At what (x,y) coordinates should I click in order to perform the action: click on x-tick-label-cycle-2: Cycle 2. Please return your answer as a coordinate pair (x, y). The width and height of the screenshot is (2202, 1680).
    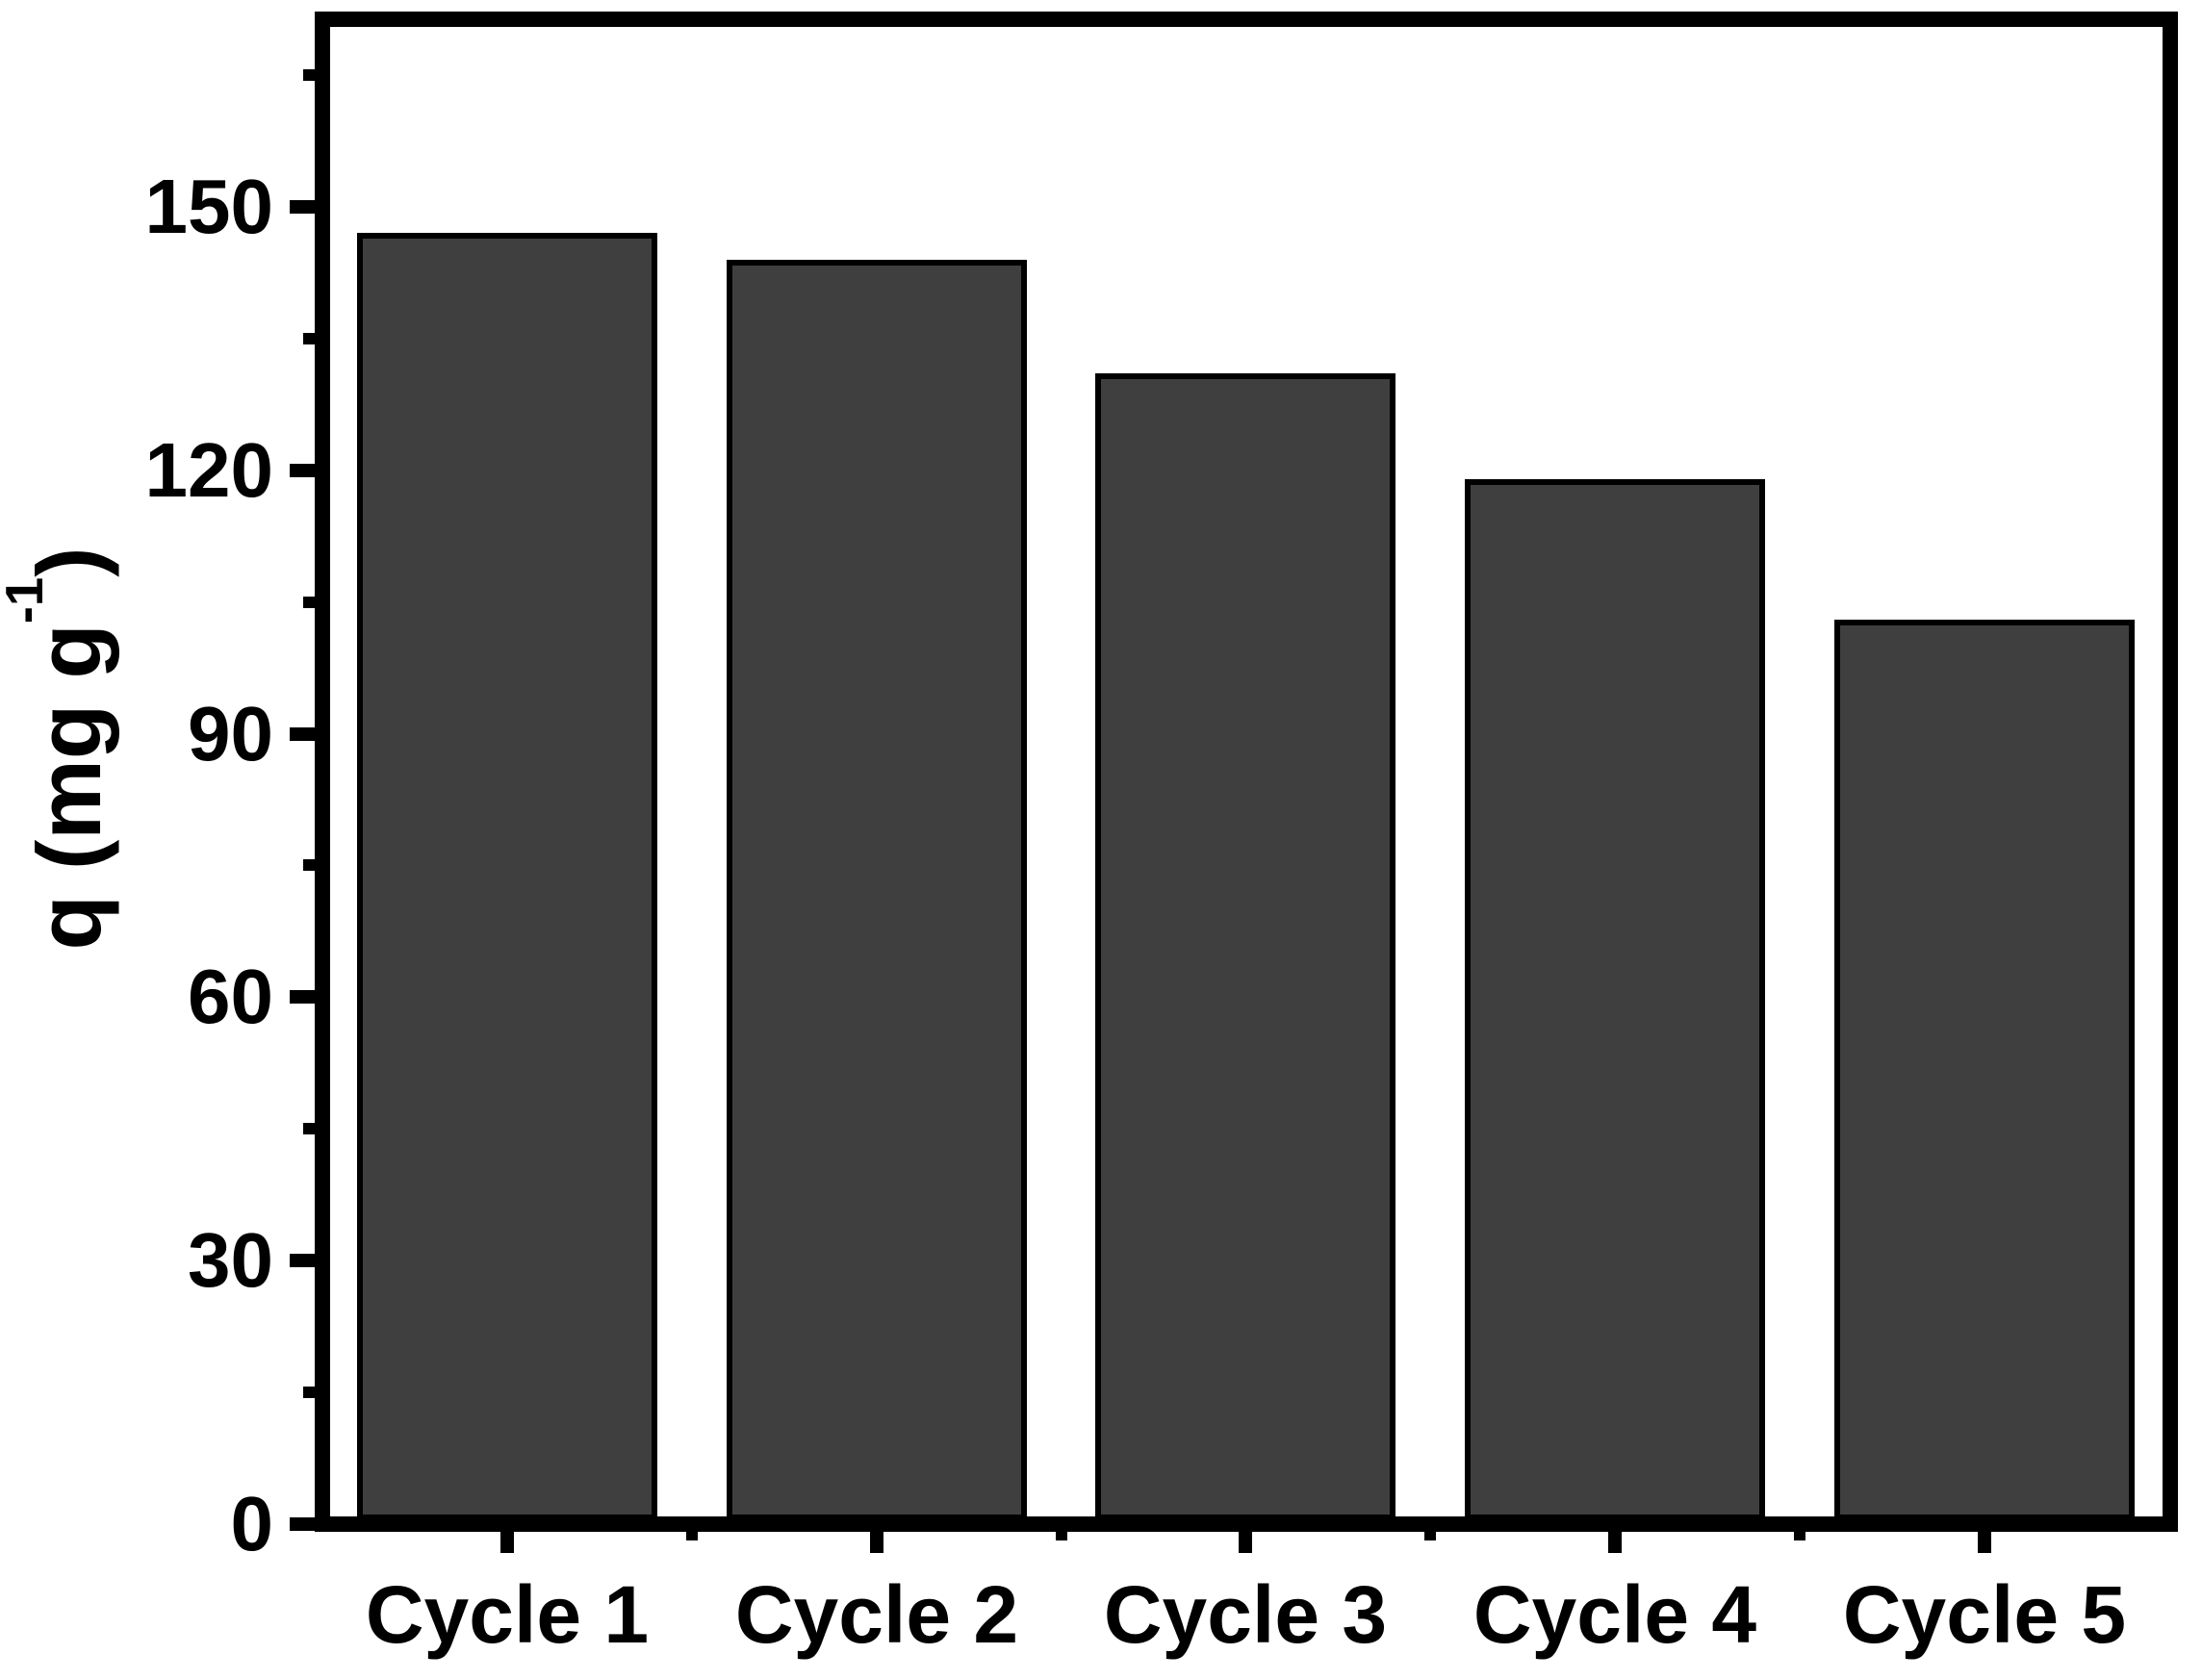
    Looking at the image, I should click on (876, 1615).